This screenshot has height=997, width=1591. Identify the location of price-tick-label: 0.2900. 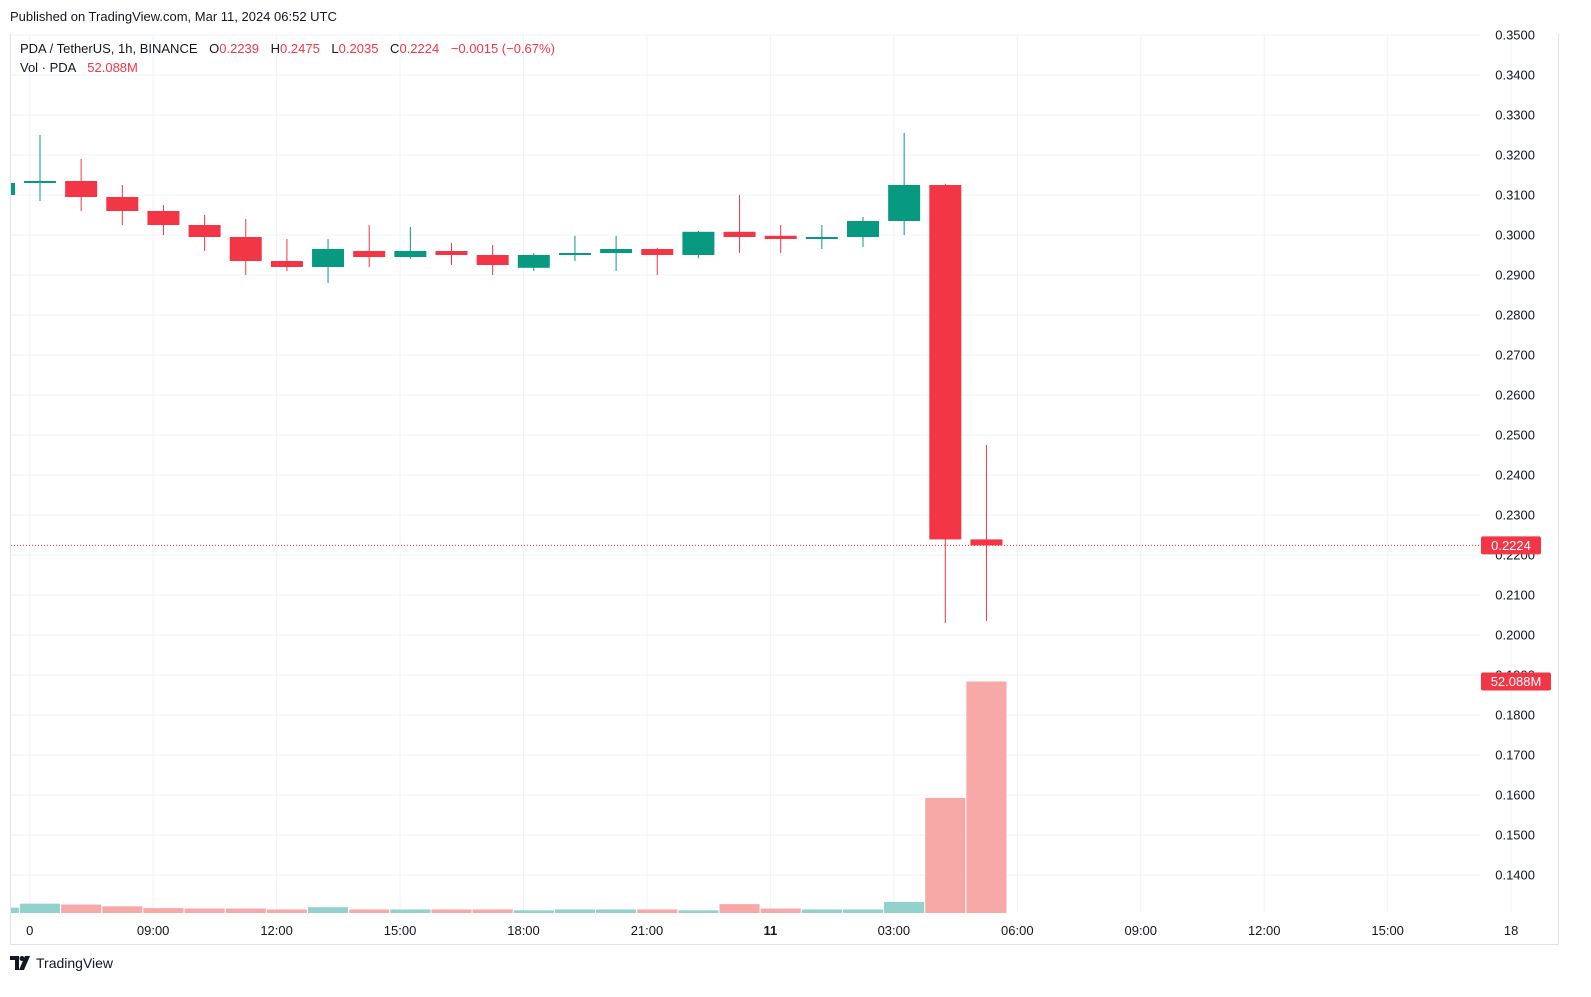
(1515, 275).